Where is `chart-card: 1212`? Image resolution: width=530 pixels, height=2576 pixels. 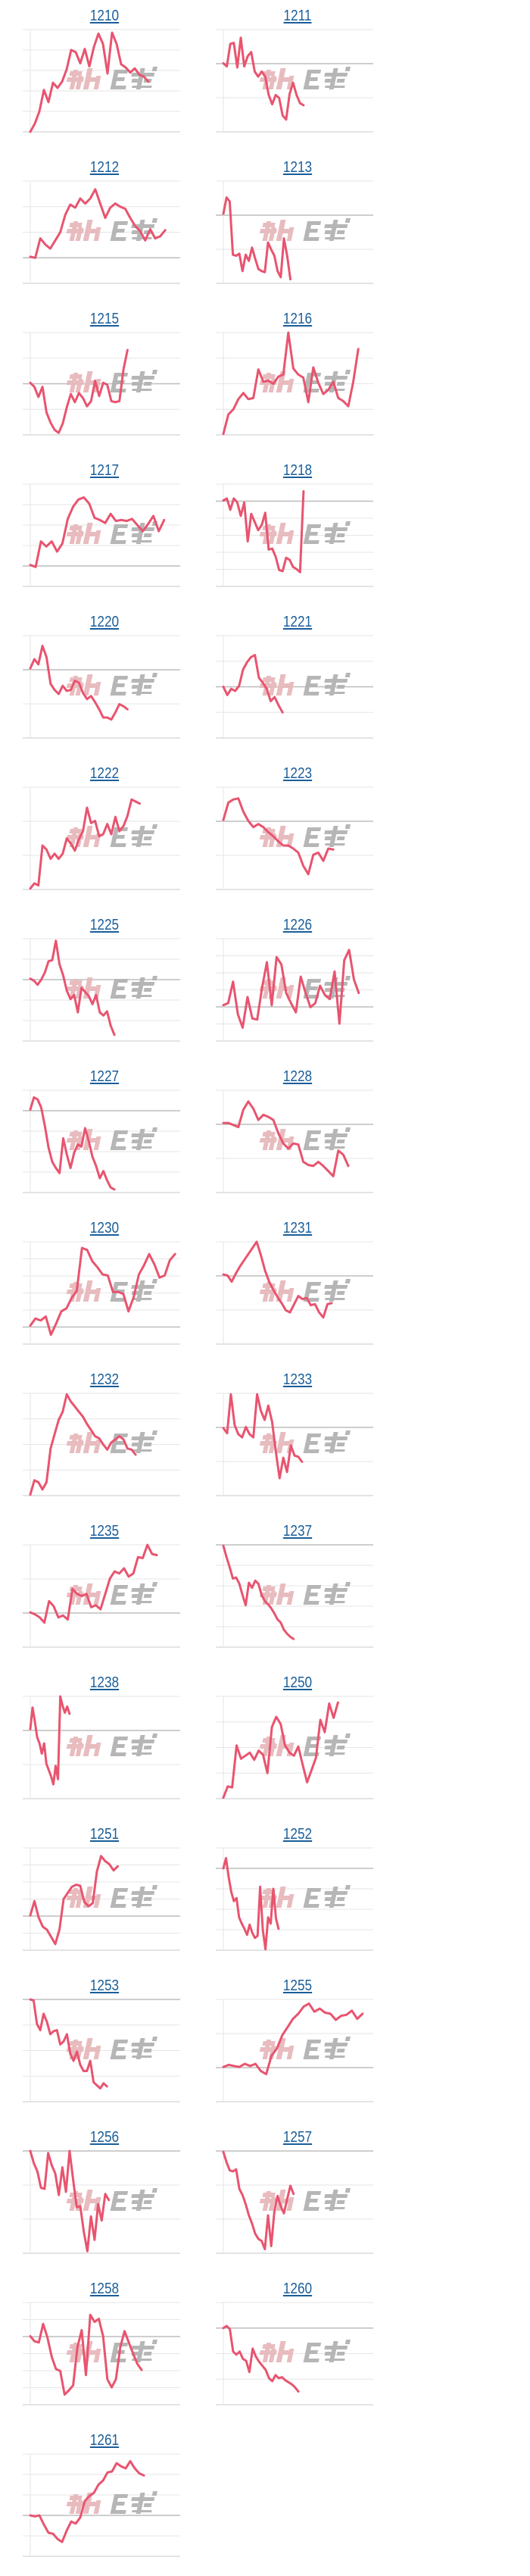
chart-card: 1212 is located at coordinates (98, 227).